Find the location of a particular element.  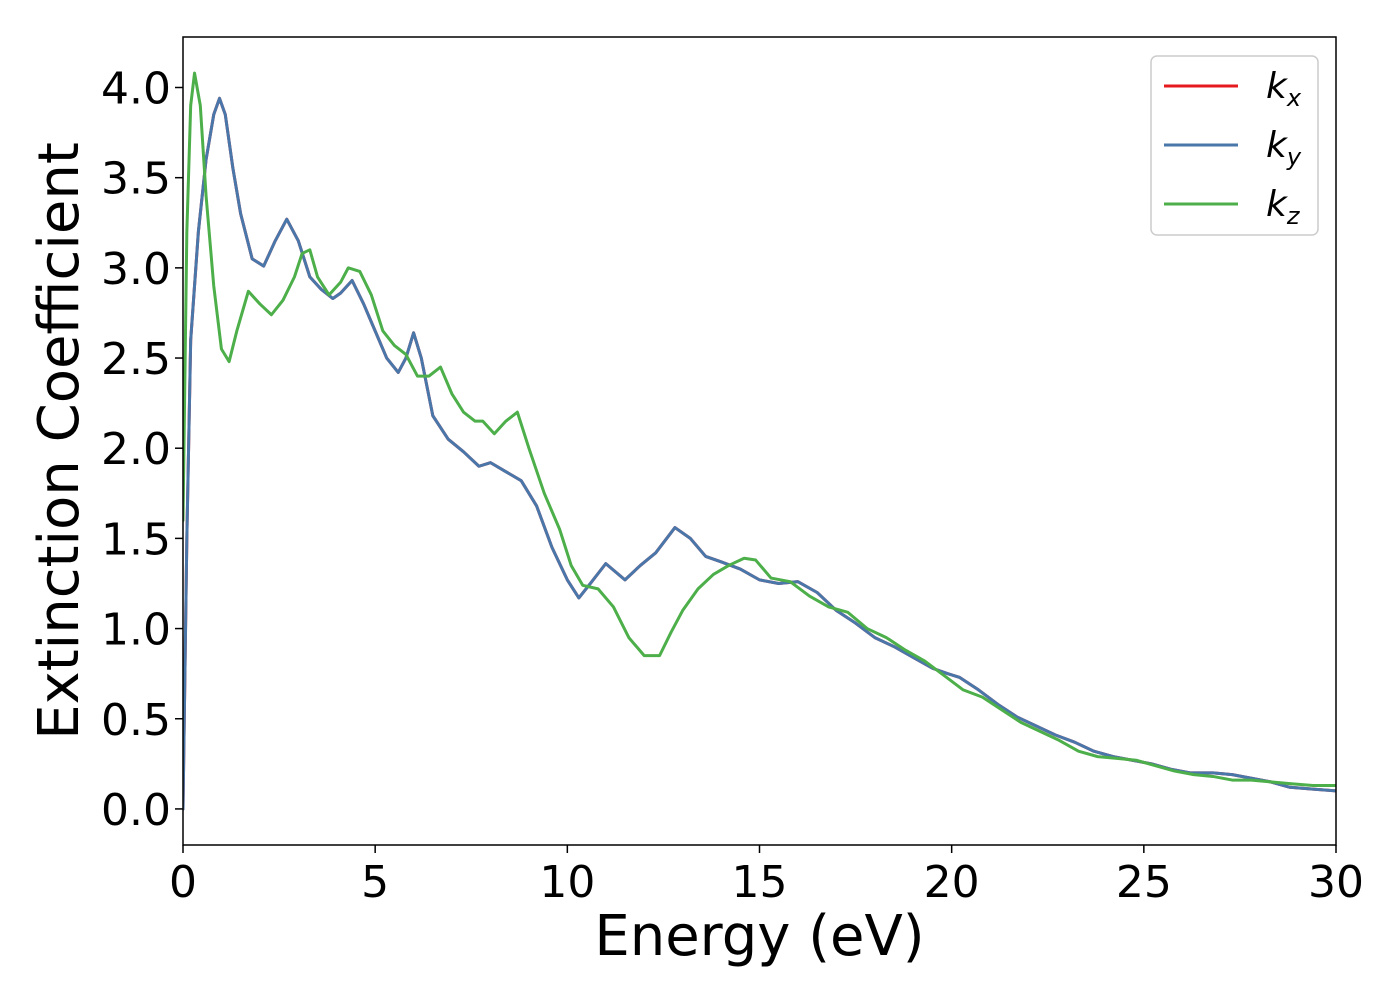

x-tick-label: 5 is located at coordinates (375, 882).